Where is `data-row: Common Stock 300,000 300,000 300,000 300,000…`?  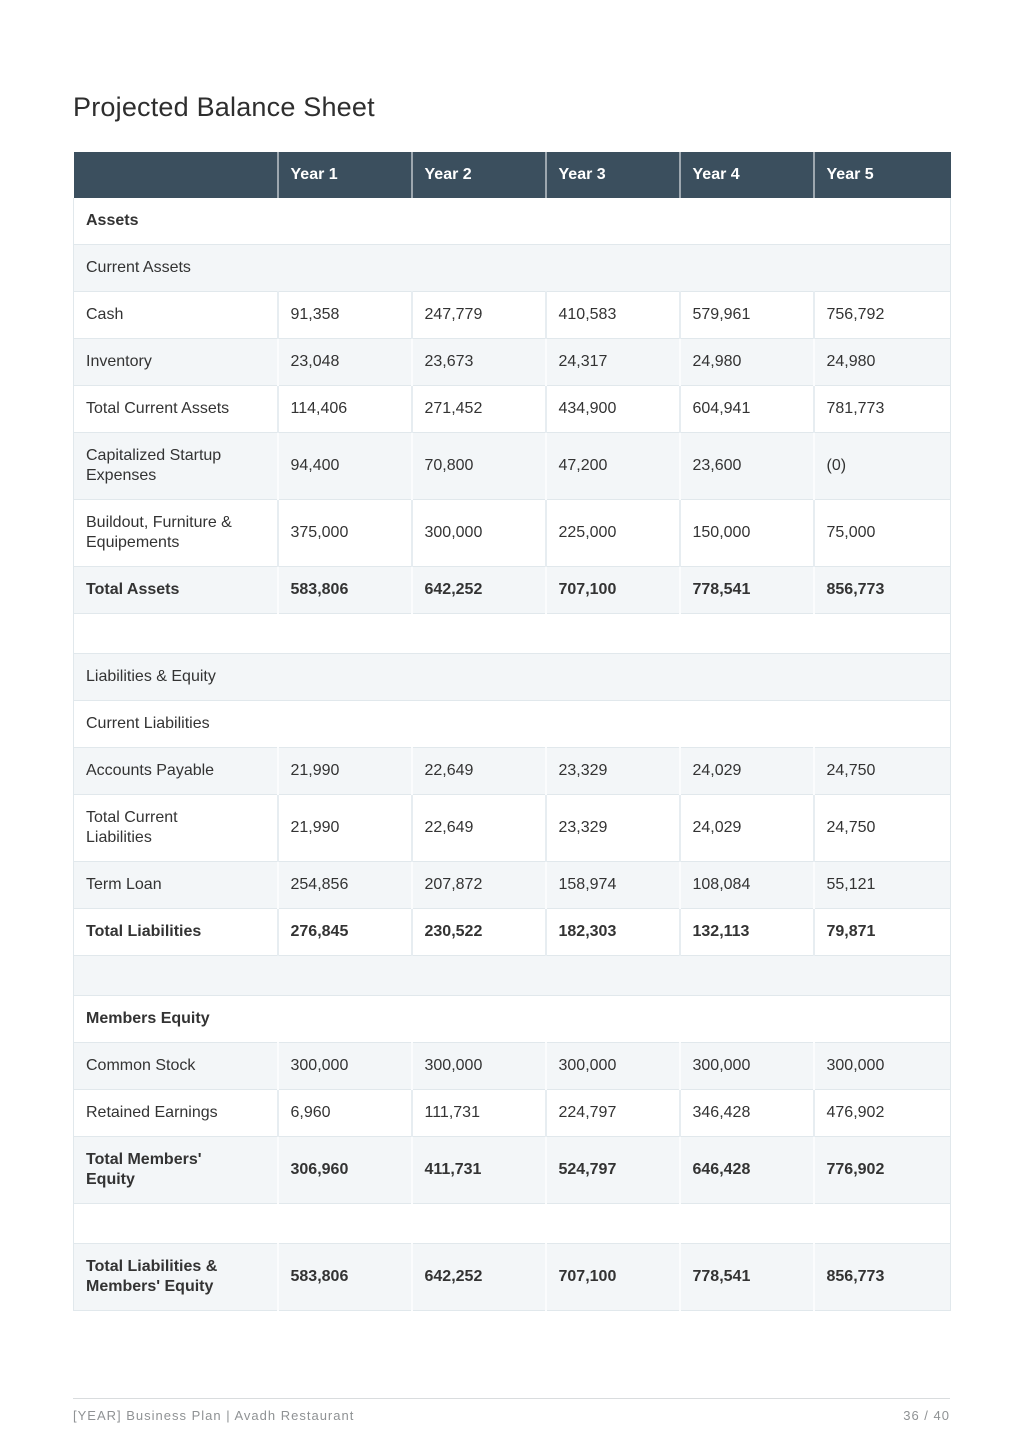 data-row: Common Stock 300,000 300,000 300,000 300,000… is located at coordinates (512, 1066).